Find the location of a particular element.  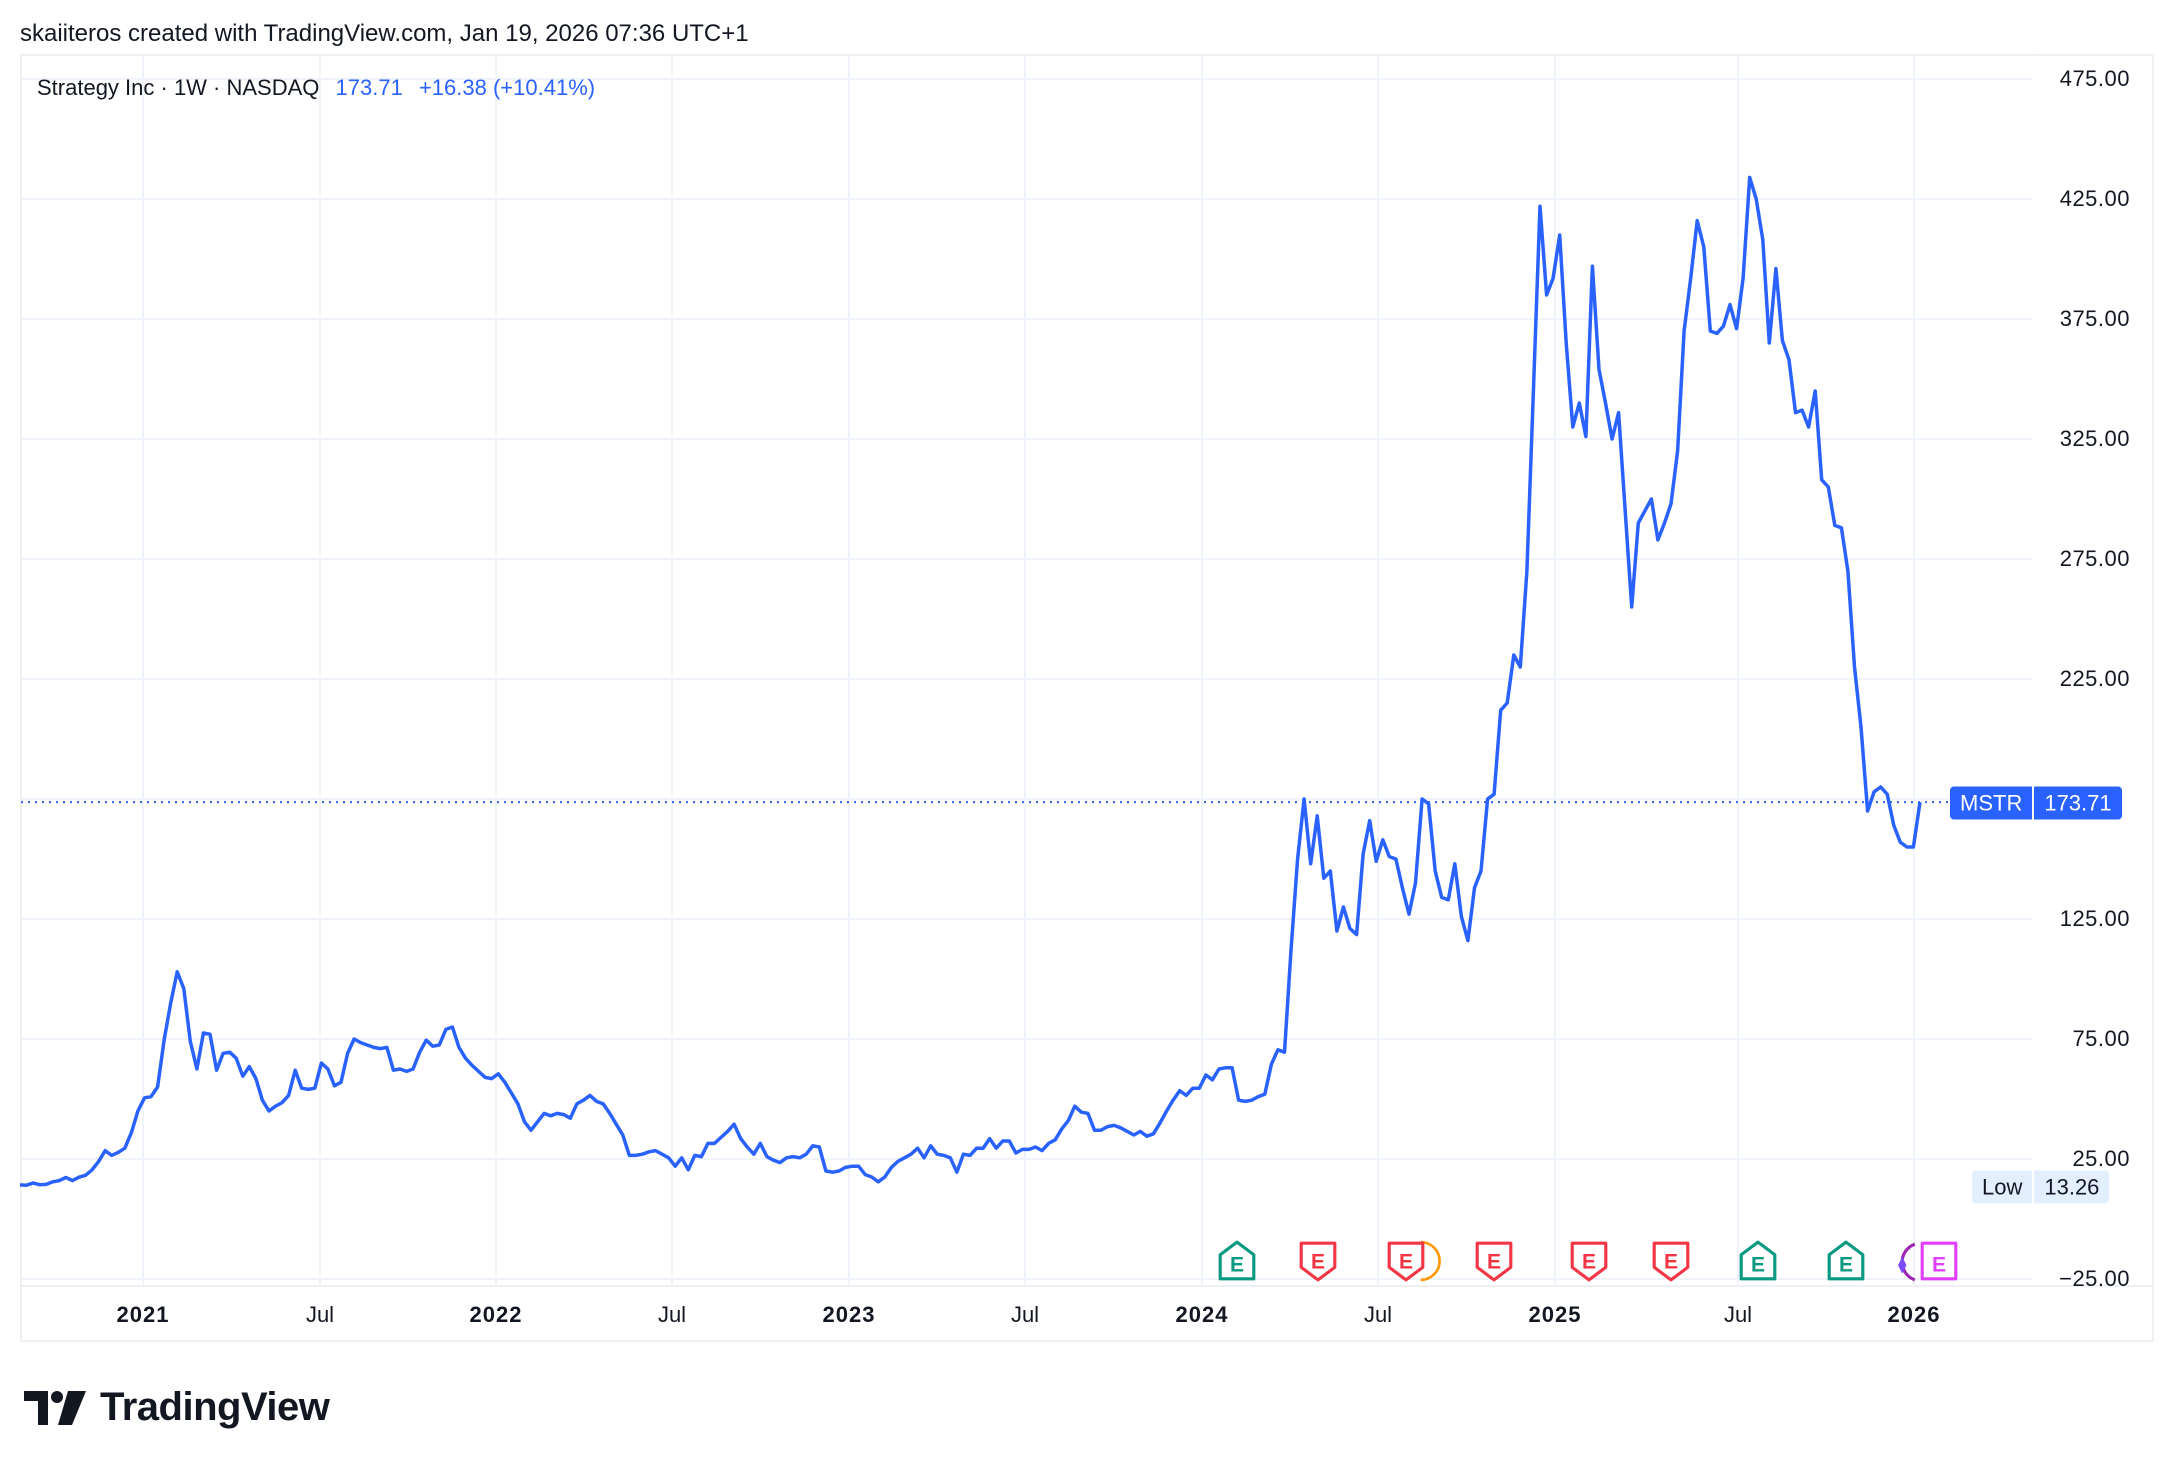

price-axis-label: 25.00 is located at coordinates (2101, 1158).